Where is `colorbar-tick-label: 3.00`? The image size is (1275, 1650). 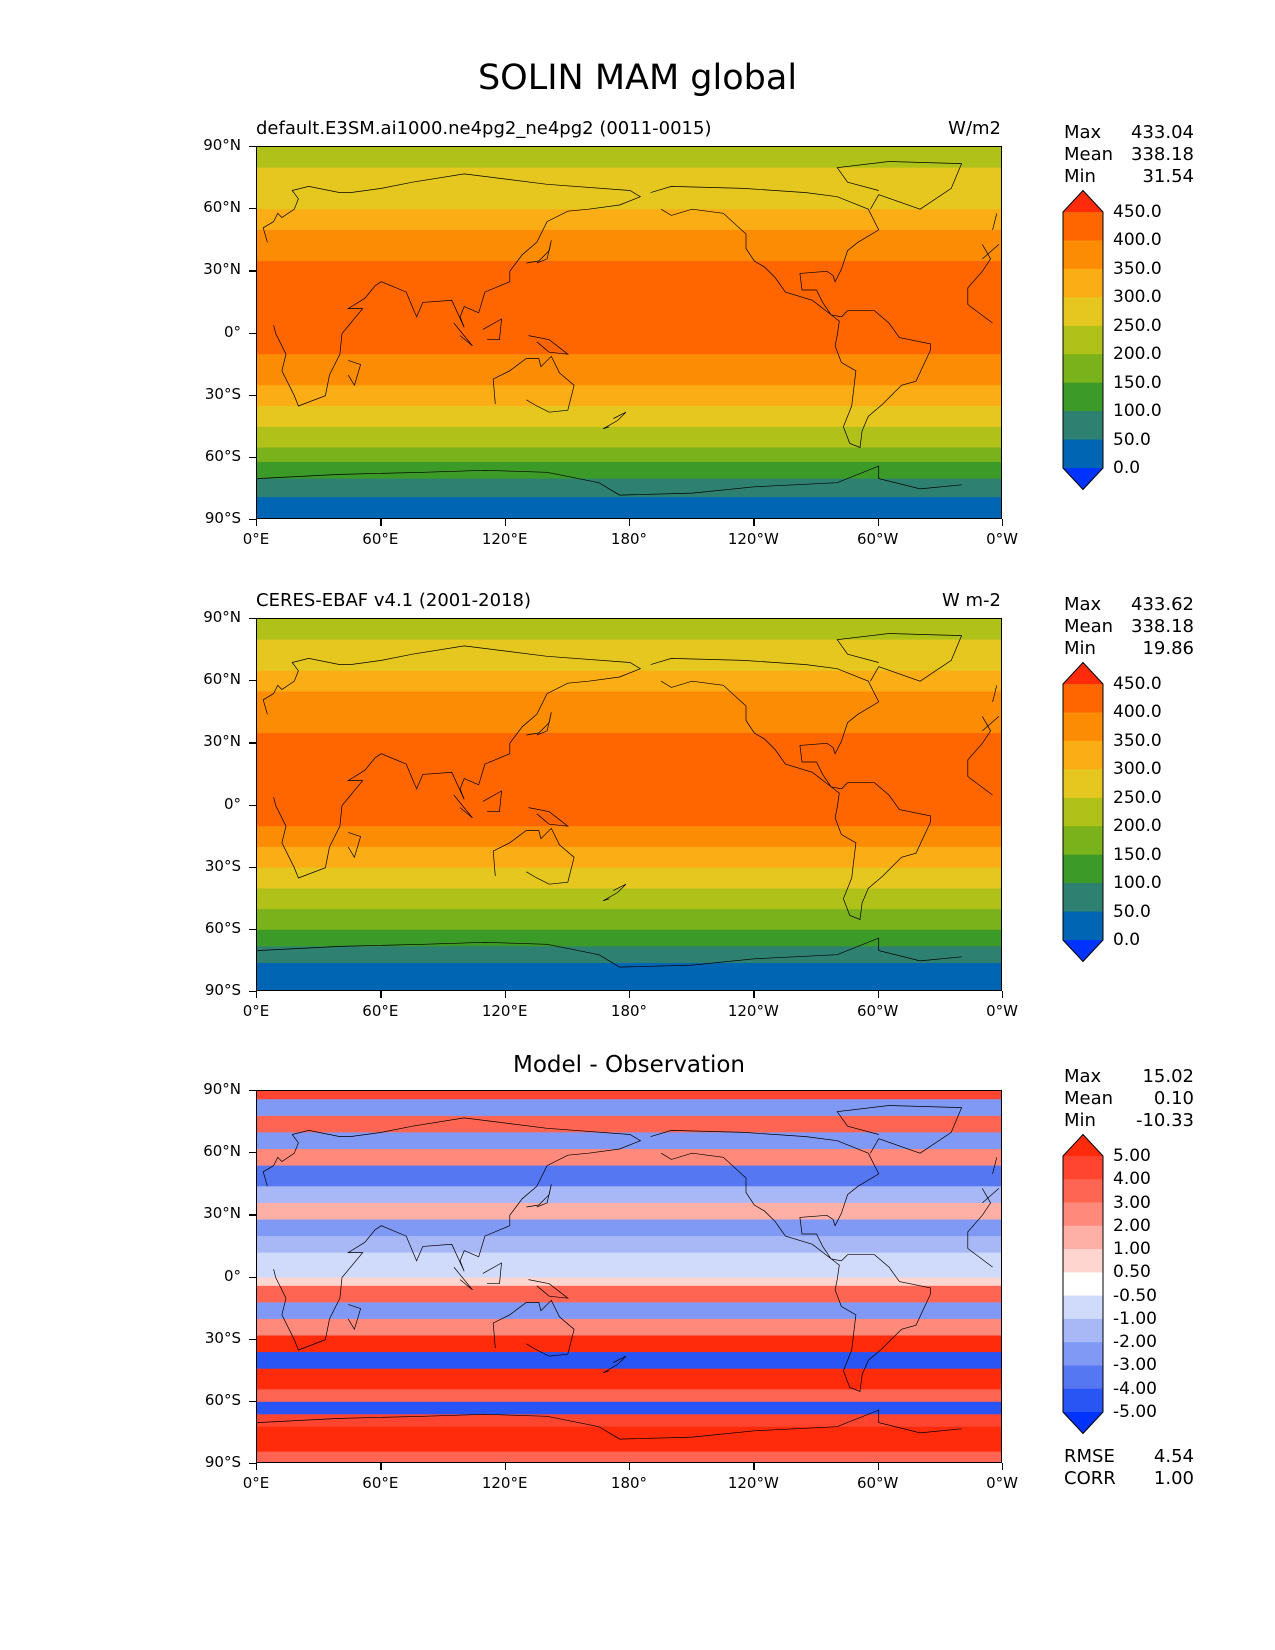
colorbar-tick-label: 3.00 is located at coordinates (1132, 1202).